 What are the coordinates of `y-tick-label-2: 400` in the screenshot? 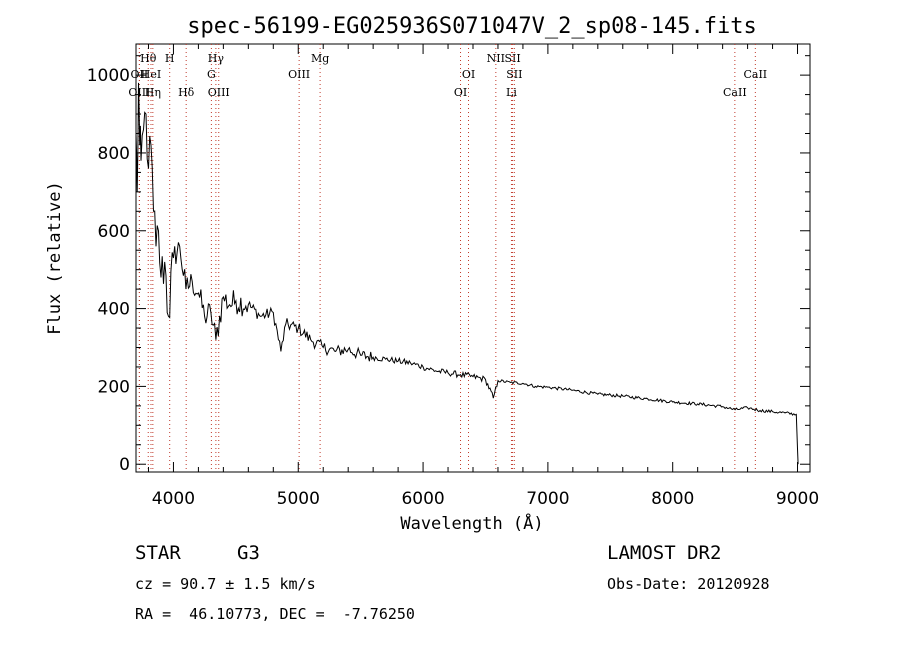 It's located at (114, 310).